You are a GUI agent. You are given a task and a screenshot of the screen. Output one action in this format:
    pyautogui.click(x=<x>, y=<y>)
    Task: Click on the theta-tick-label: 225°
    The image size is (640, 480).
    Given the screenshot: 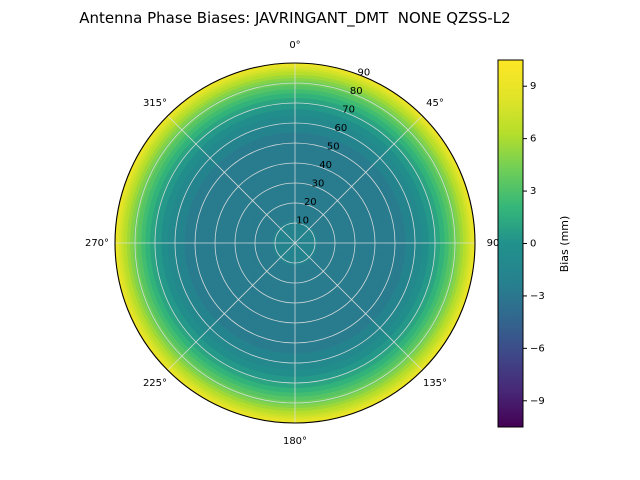 What is the action you would take?
    pyautogui.click(x=155, y=383)
    